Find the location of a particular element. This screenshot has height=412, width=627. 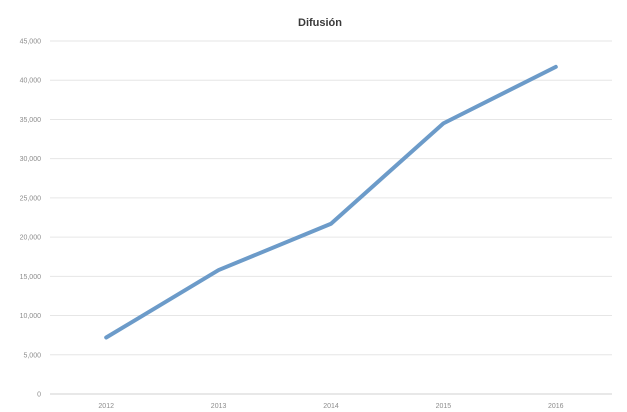

y-tick-label: 5,000 is located at coordinates (32, 355).